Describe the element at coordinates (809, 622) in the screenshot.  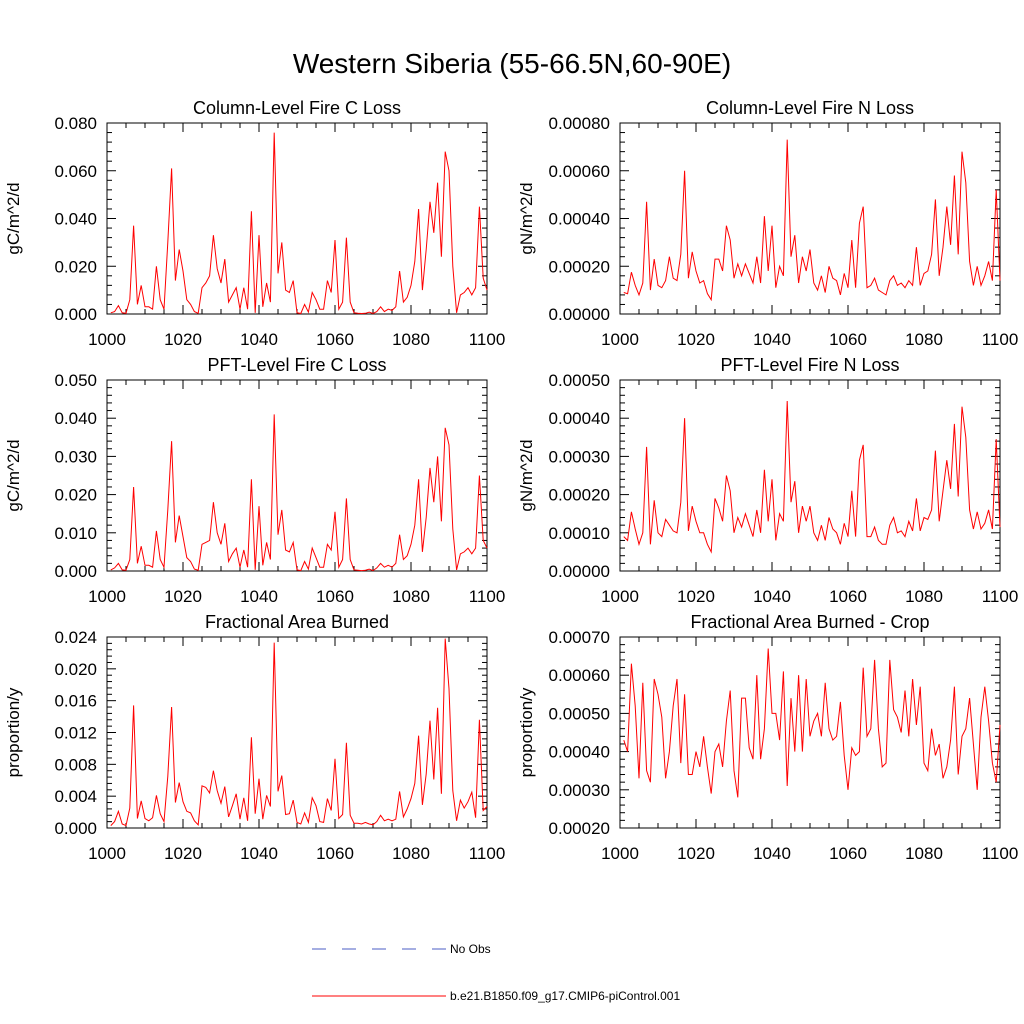
I see `panel-title: Fractional Area Burned - Crop` at that location.